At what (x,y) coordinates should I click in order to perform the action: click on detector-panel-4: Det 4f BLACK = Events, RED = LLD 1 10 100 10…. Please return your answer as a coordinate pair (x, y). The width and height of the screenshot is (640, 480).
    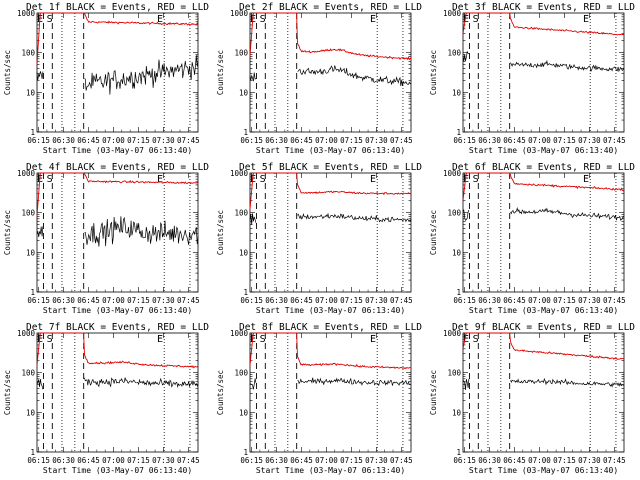
    Looking at the image, I should click on (106, 238).